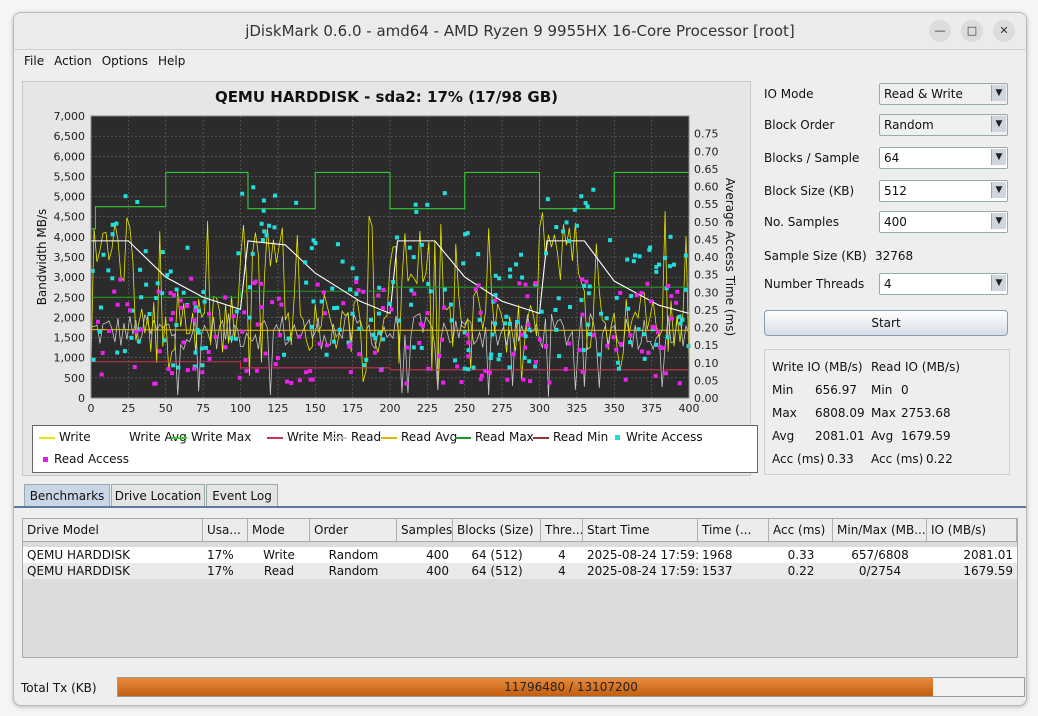 The width and height of the screenshot is (1038, 716). What do you see at coordinates (242, 495) in the screenshot?
I see `tab-event-log: Event Log` at bounding box center [242, 495].